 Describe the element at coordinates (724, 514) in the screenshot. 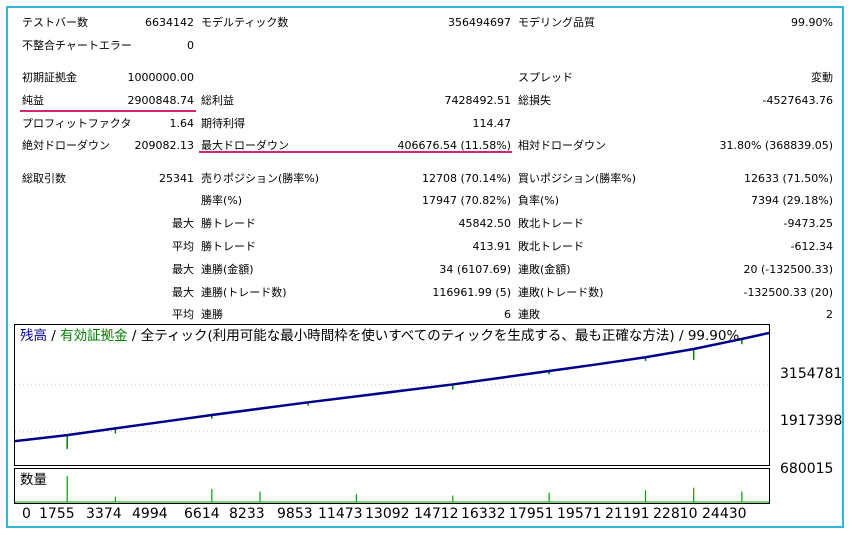

I see `x-tick-label: 24430` at that location.